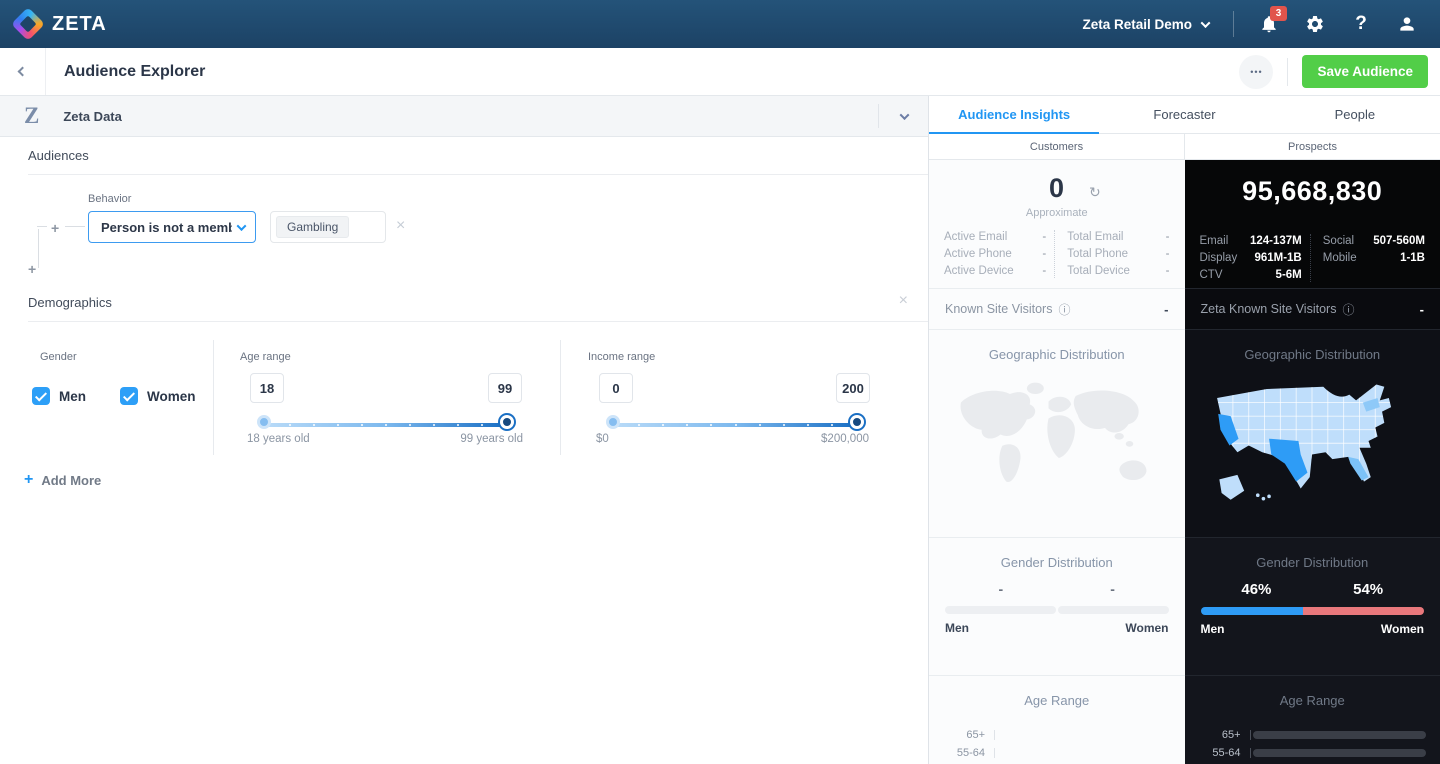  What do you see at coordinates (853, 388) in the screenshot?
I see `income-max-input` at bounding box center [853, 388].